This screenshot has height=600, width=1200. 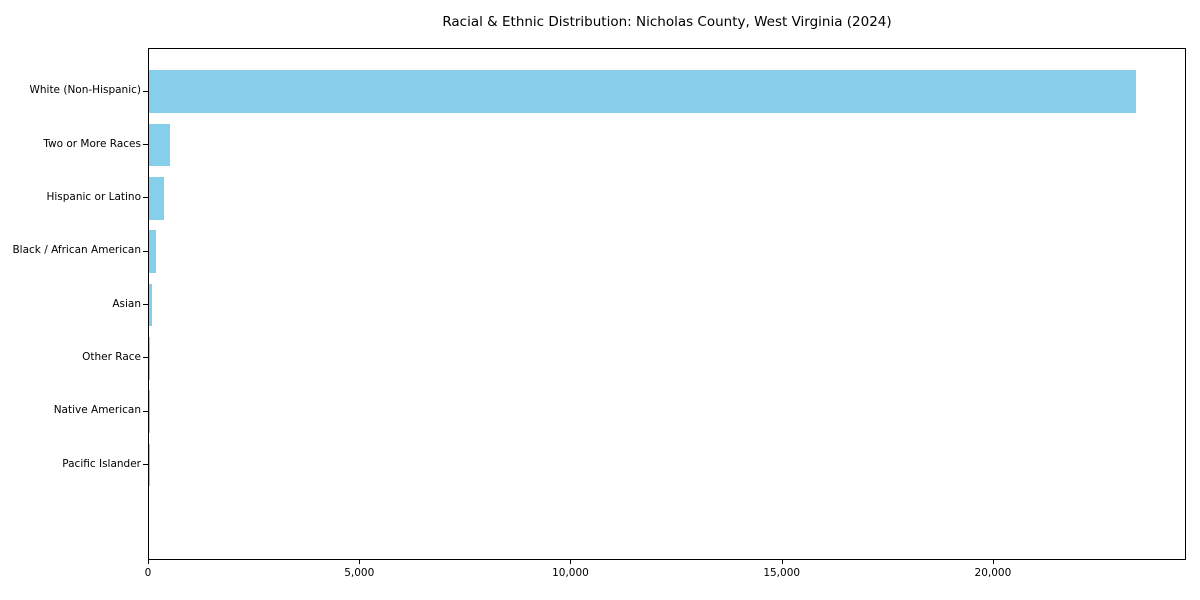 What do you see at coordinates (993, 573) in the screenshot?
I see `x-tick-label-20000: 20,000` at bounding box center [993, 573].